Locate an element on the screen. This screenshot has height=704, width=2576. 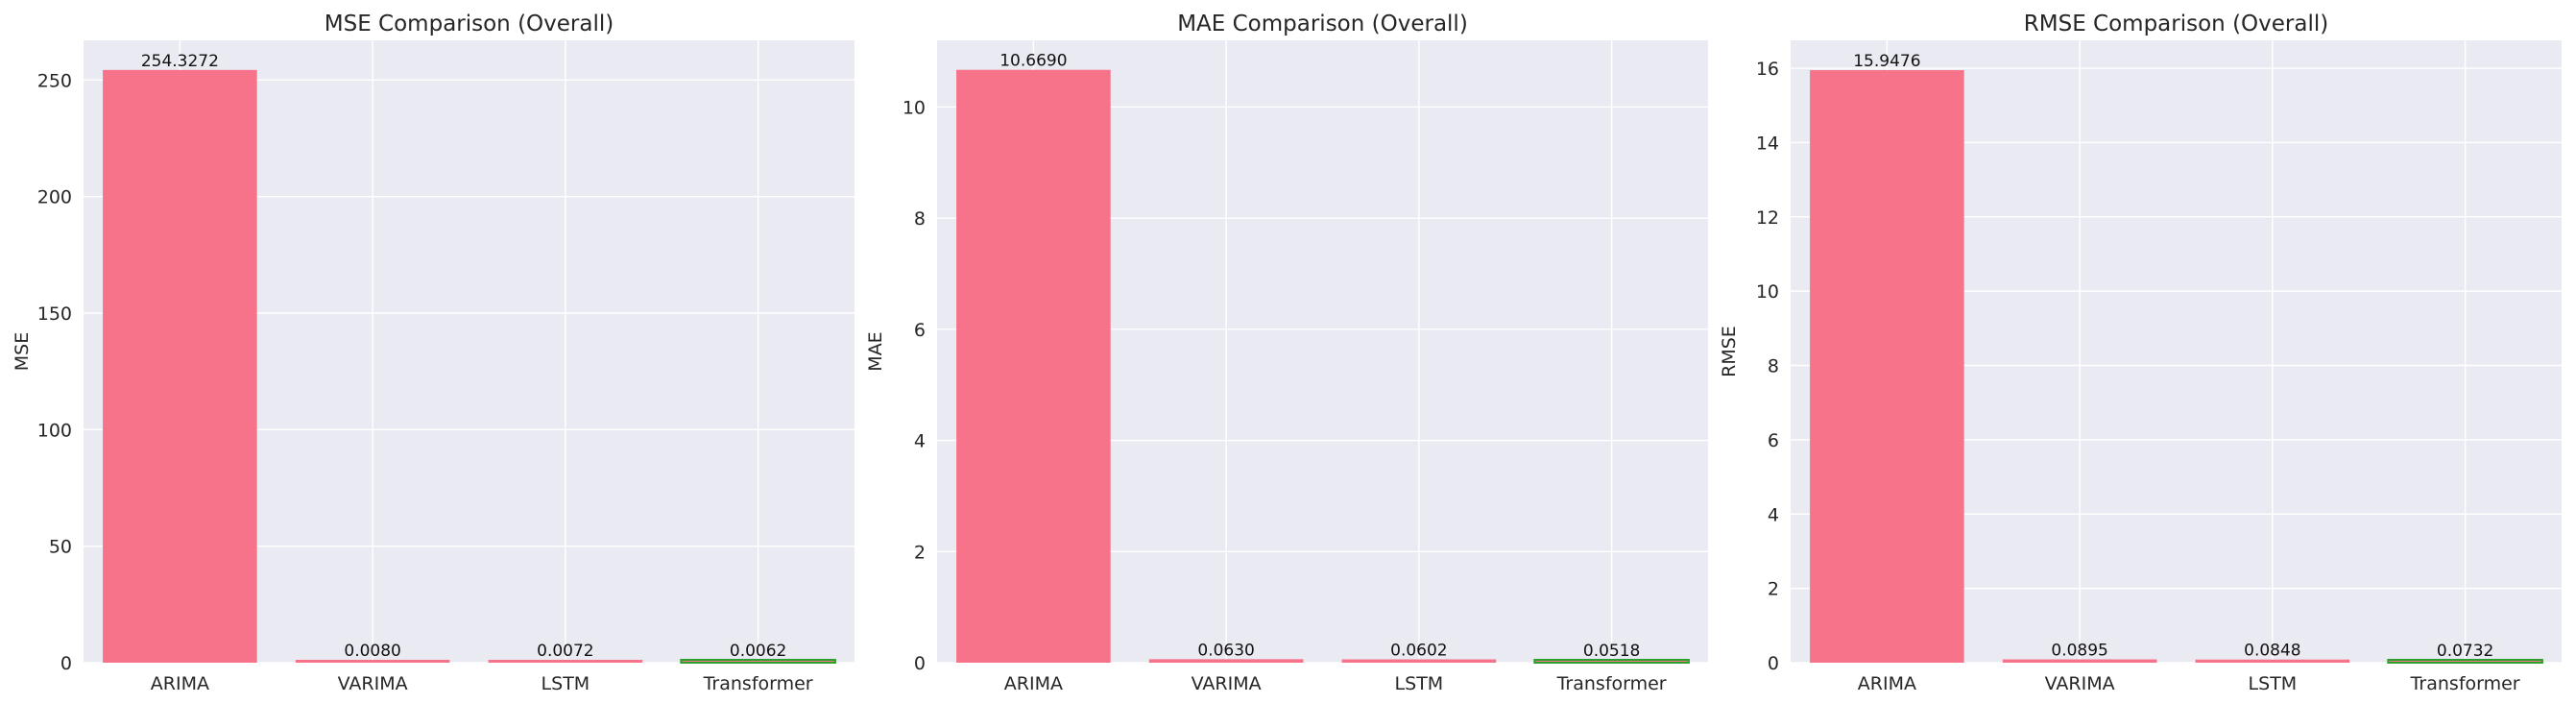
y-tick-label: 150 is located at coordinates (54, 314).